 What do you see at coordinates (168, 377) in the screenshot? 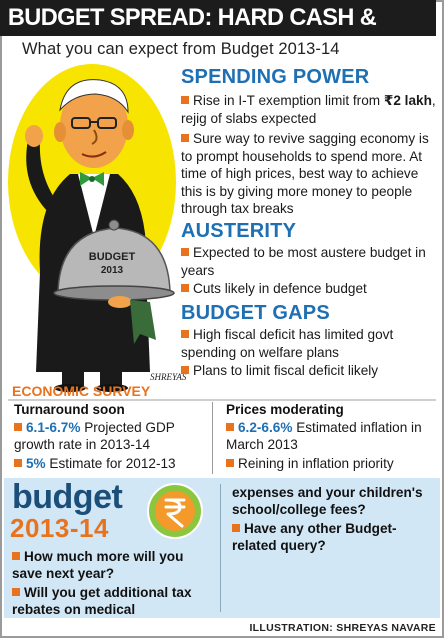
I see `artist-signature: SHREYAS` at bounding box center [168, 377].